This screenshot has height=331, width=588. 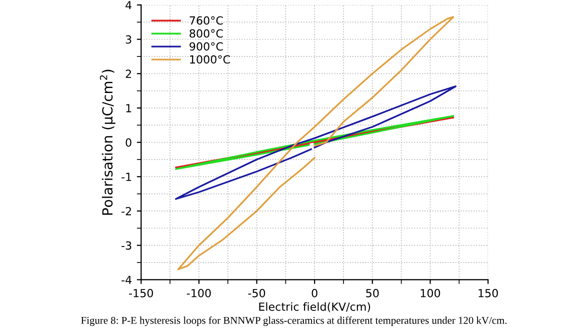 What do you see at coordinates (206, 33) in the screenshot?
I see `legend-label: 800°C` at bounding box center [206, 33].